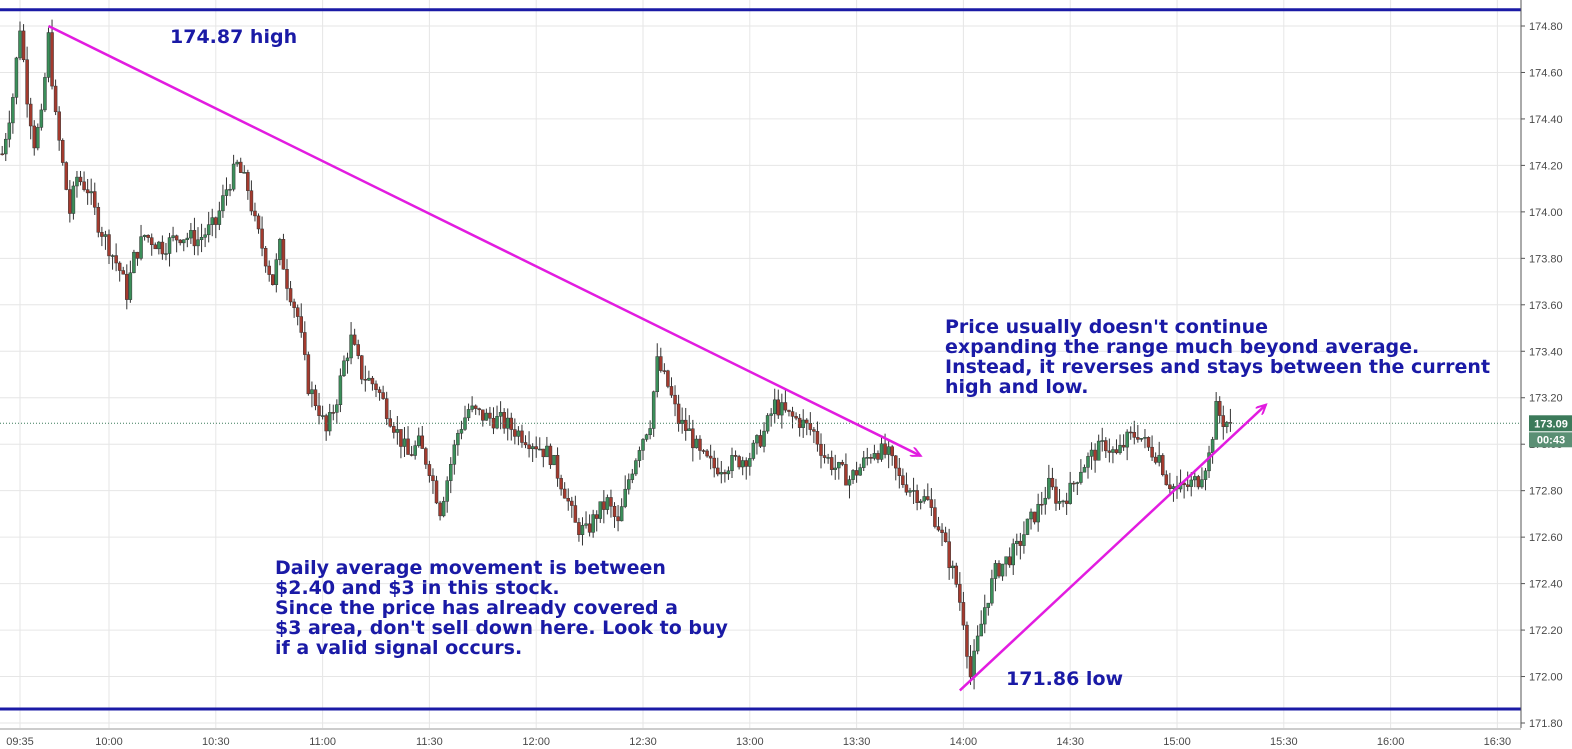 Image resolution: width=1572 pixels, height=749 pixels. I want to click on x-tick-label: 11:30, so click(429, 742).